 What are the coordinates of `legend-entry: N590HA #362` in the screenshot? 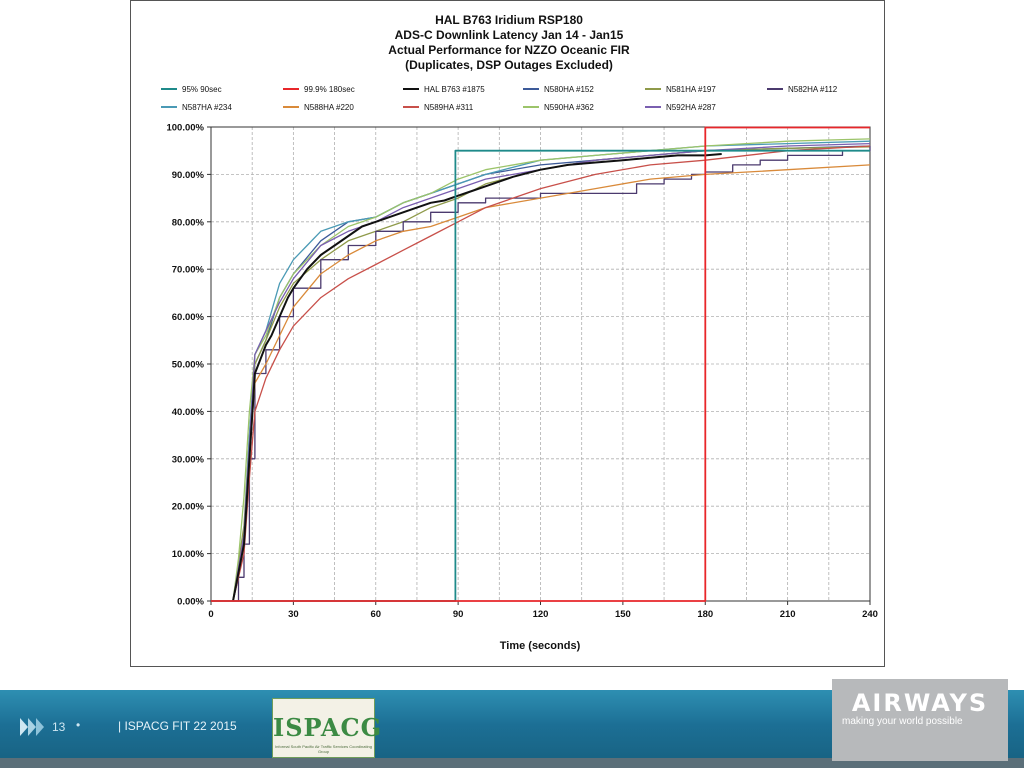 It's located at (569, 107).